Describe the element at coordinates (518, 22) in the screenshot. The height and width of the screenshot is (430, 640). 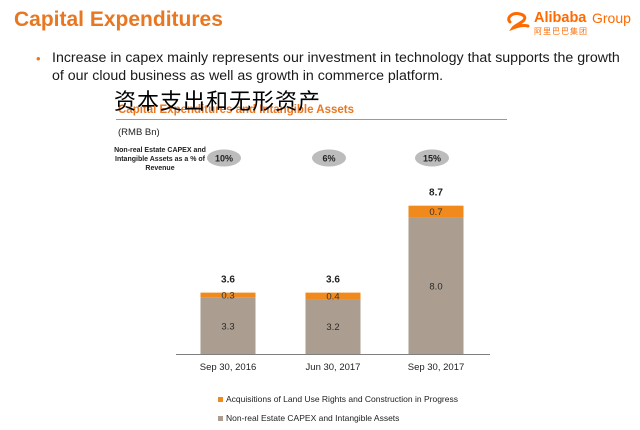
I see `alibaba-logo-icon` at that location.